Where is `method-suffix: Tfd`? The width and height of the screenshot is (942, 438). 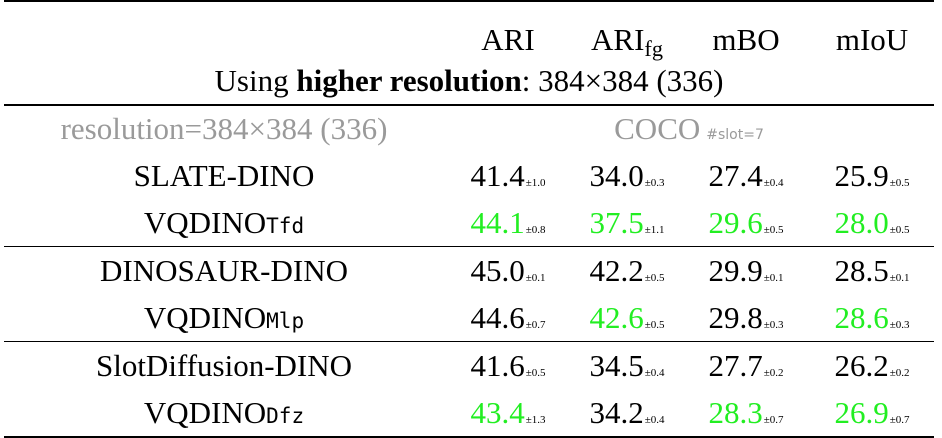 method-suffix: Tfd is located at coordinates (285, 225).